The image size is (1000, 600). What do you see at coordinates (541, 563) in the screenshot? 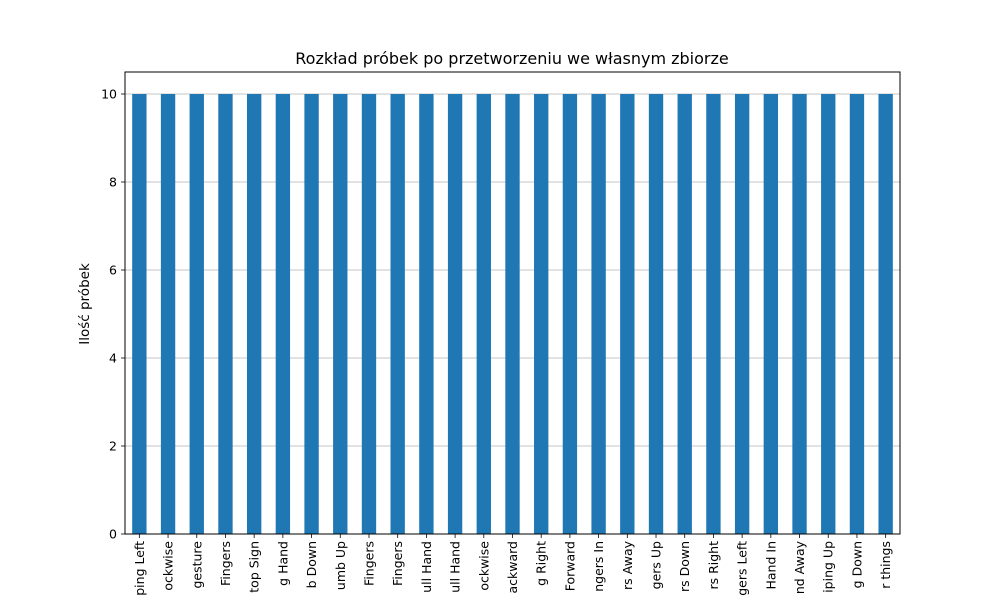
I see `x-tick-label: g Right` at bounding box center [541, 563].